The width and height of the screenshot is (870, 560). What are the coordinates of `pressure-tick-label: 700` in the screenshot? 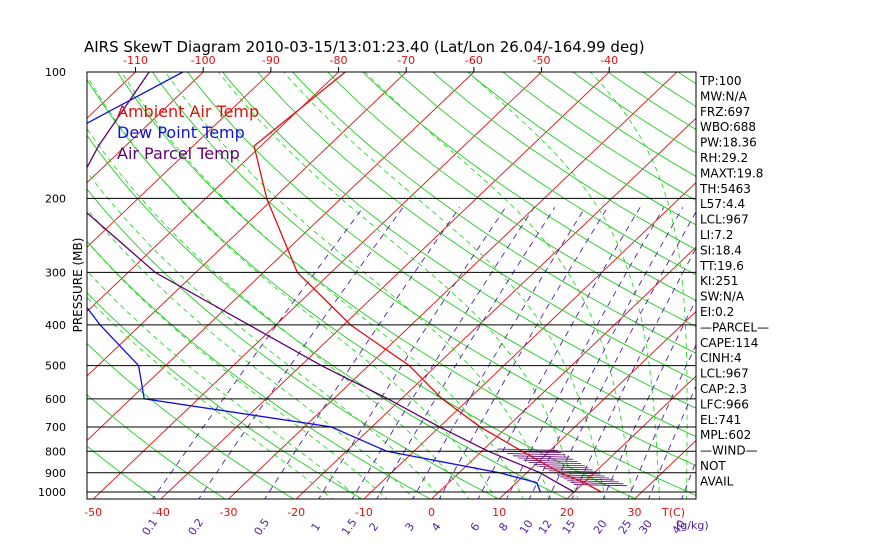 It's located at (55, 427).